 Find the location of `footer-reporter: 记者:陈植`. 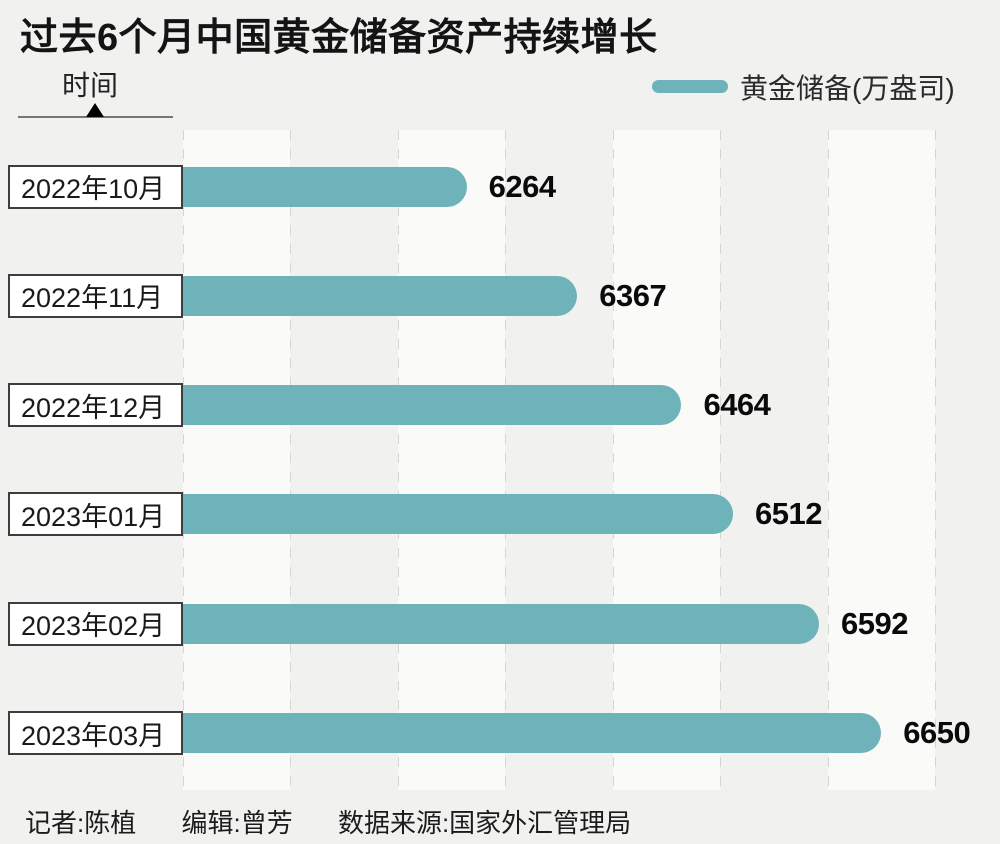

footer-reporter: 记者:陈植 is located at coordinates (81, 823).